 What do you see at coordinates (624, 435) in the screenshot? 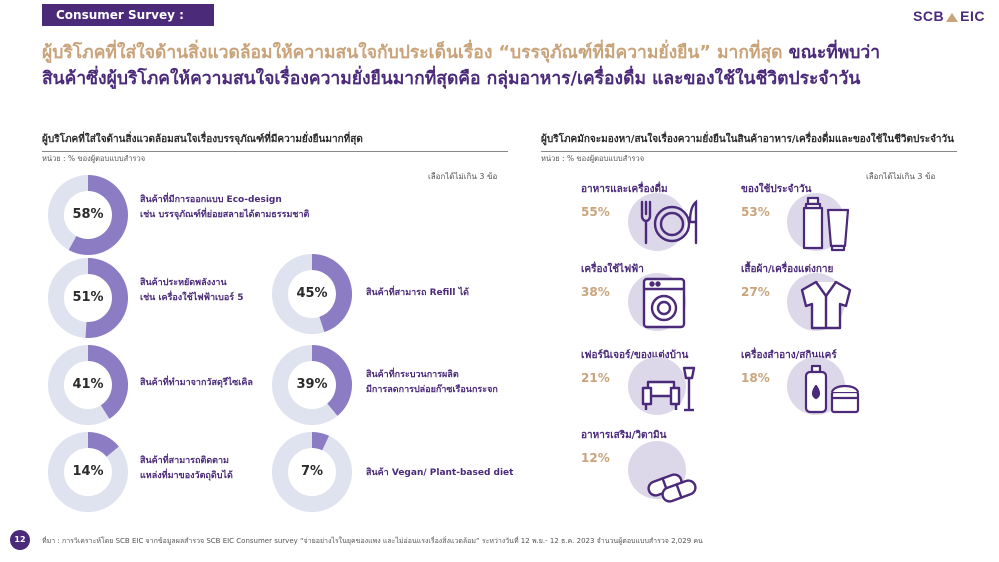
I see `category-supplement-name: อาหารเสริม/วิตามิน` at bounding box center [624, 435].